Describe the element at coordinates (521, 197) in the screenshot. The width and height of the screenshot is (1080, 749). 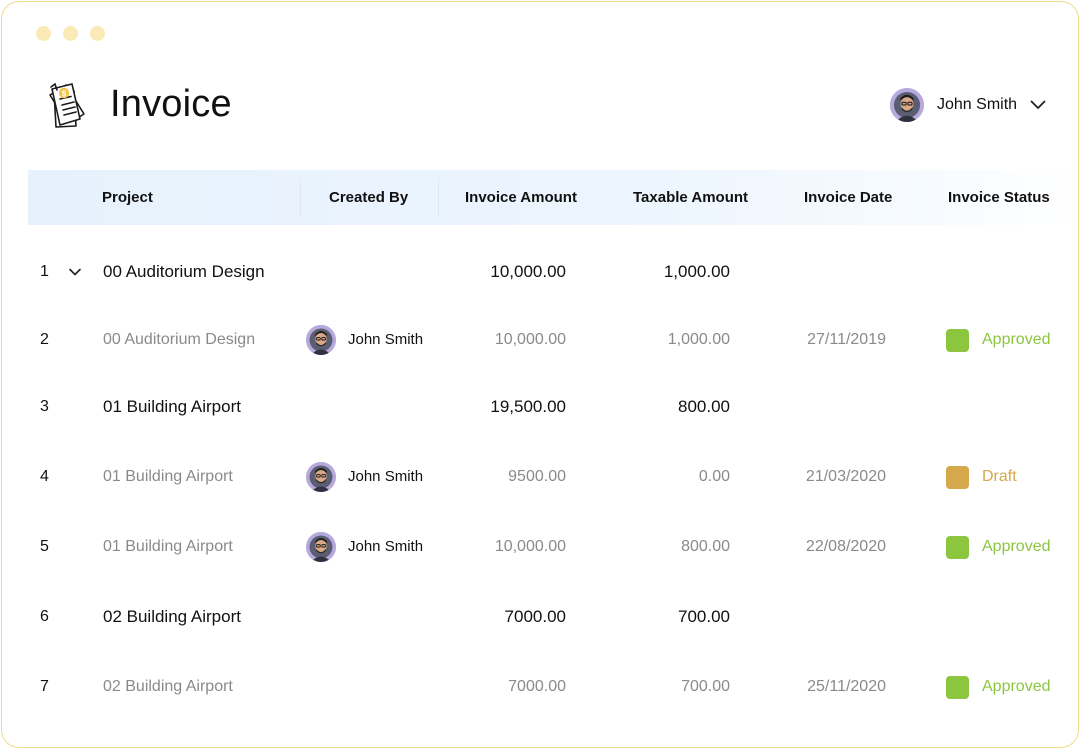
I see `column-header-invoice-amount: Invoice Amount` at that location.